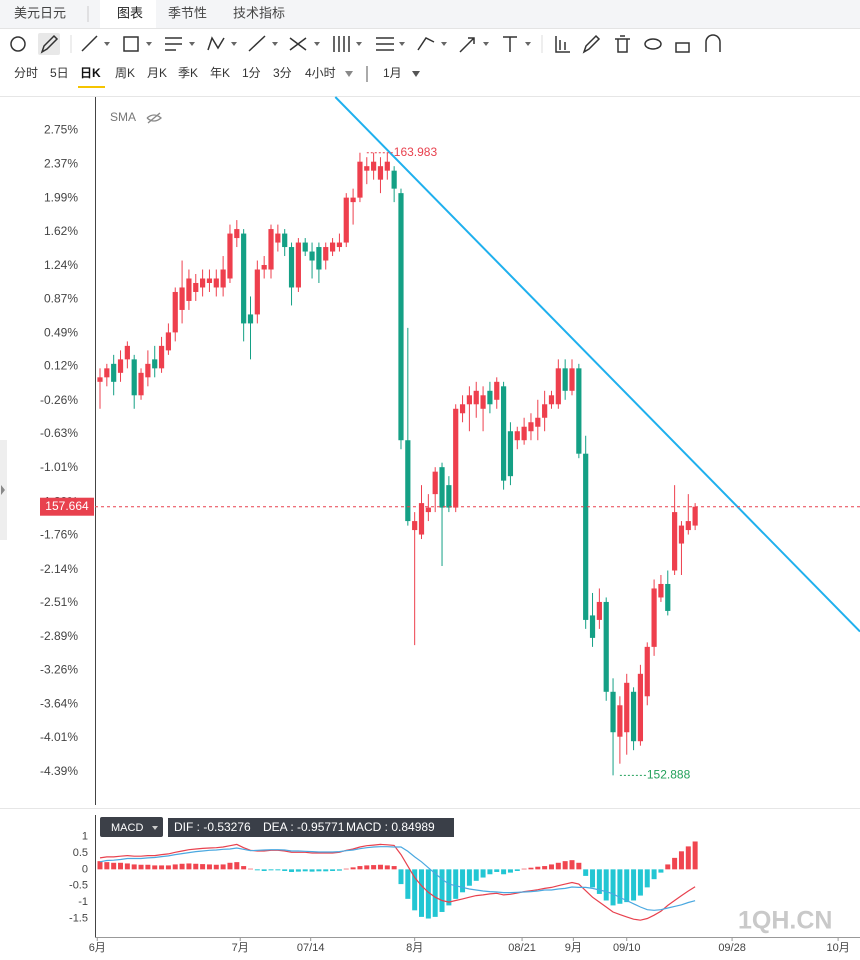 The image size is (860, 960). What do you see at coordinates (416, 152) in the screenshot?
I see `extreme-label: 163.983` at bounding box center [416, 152].